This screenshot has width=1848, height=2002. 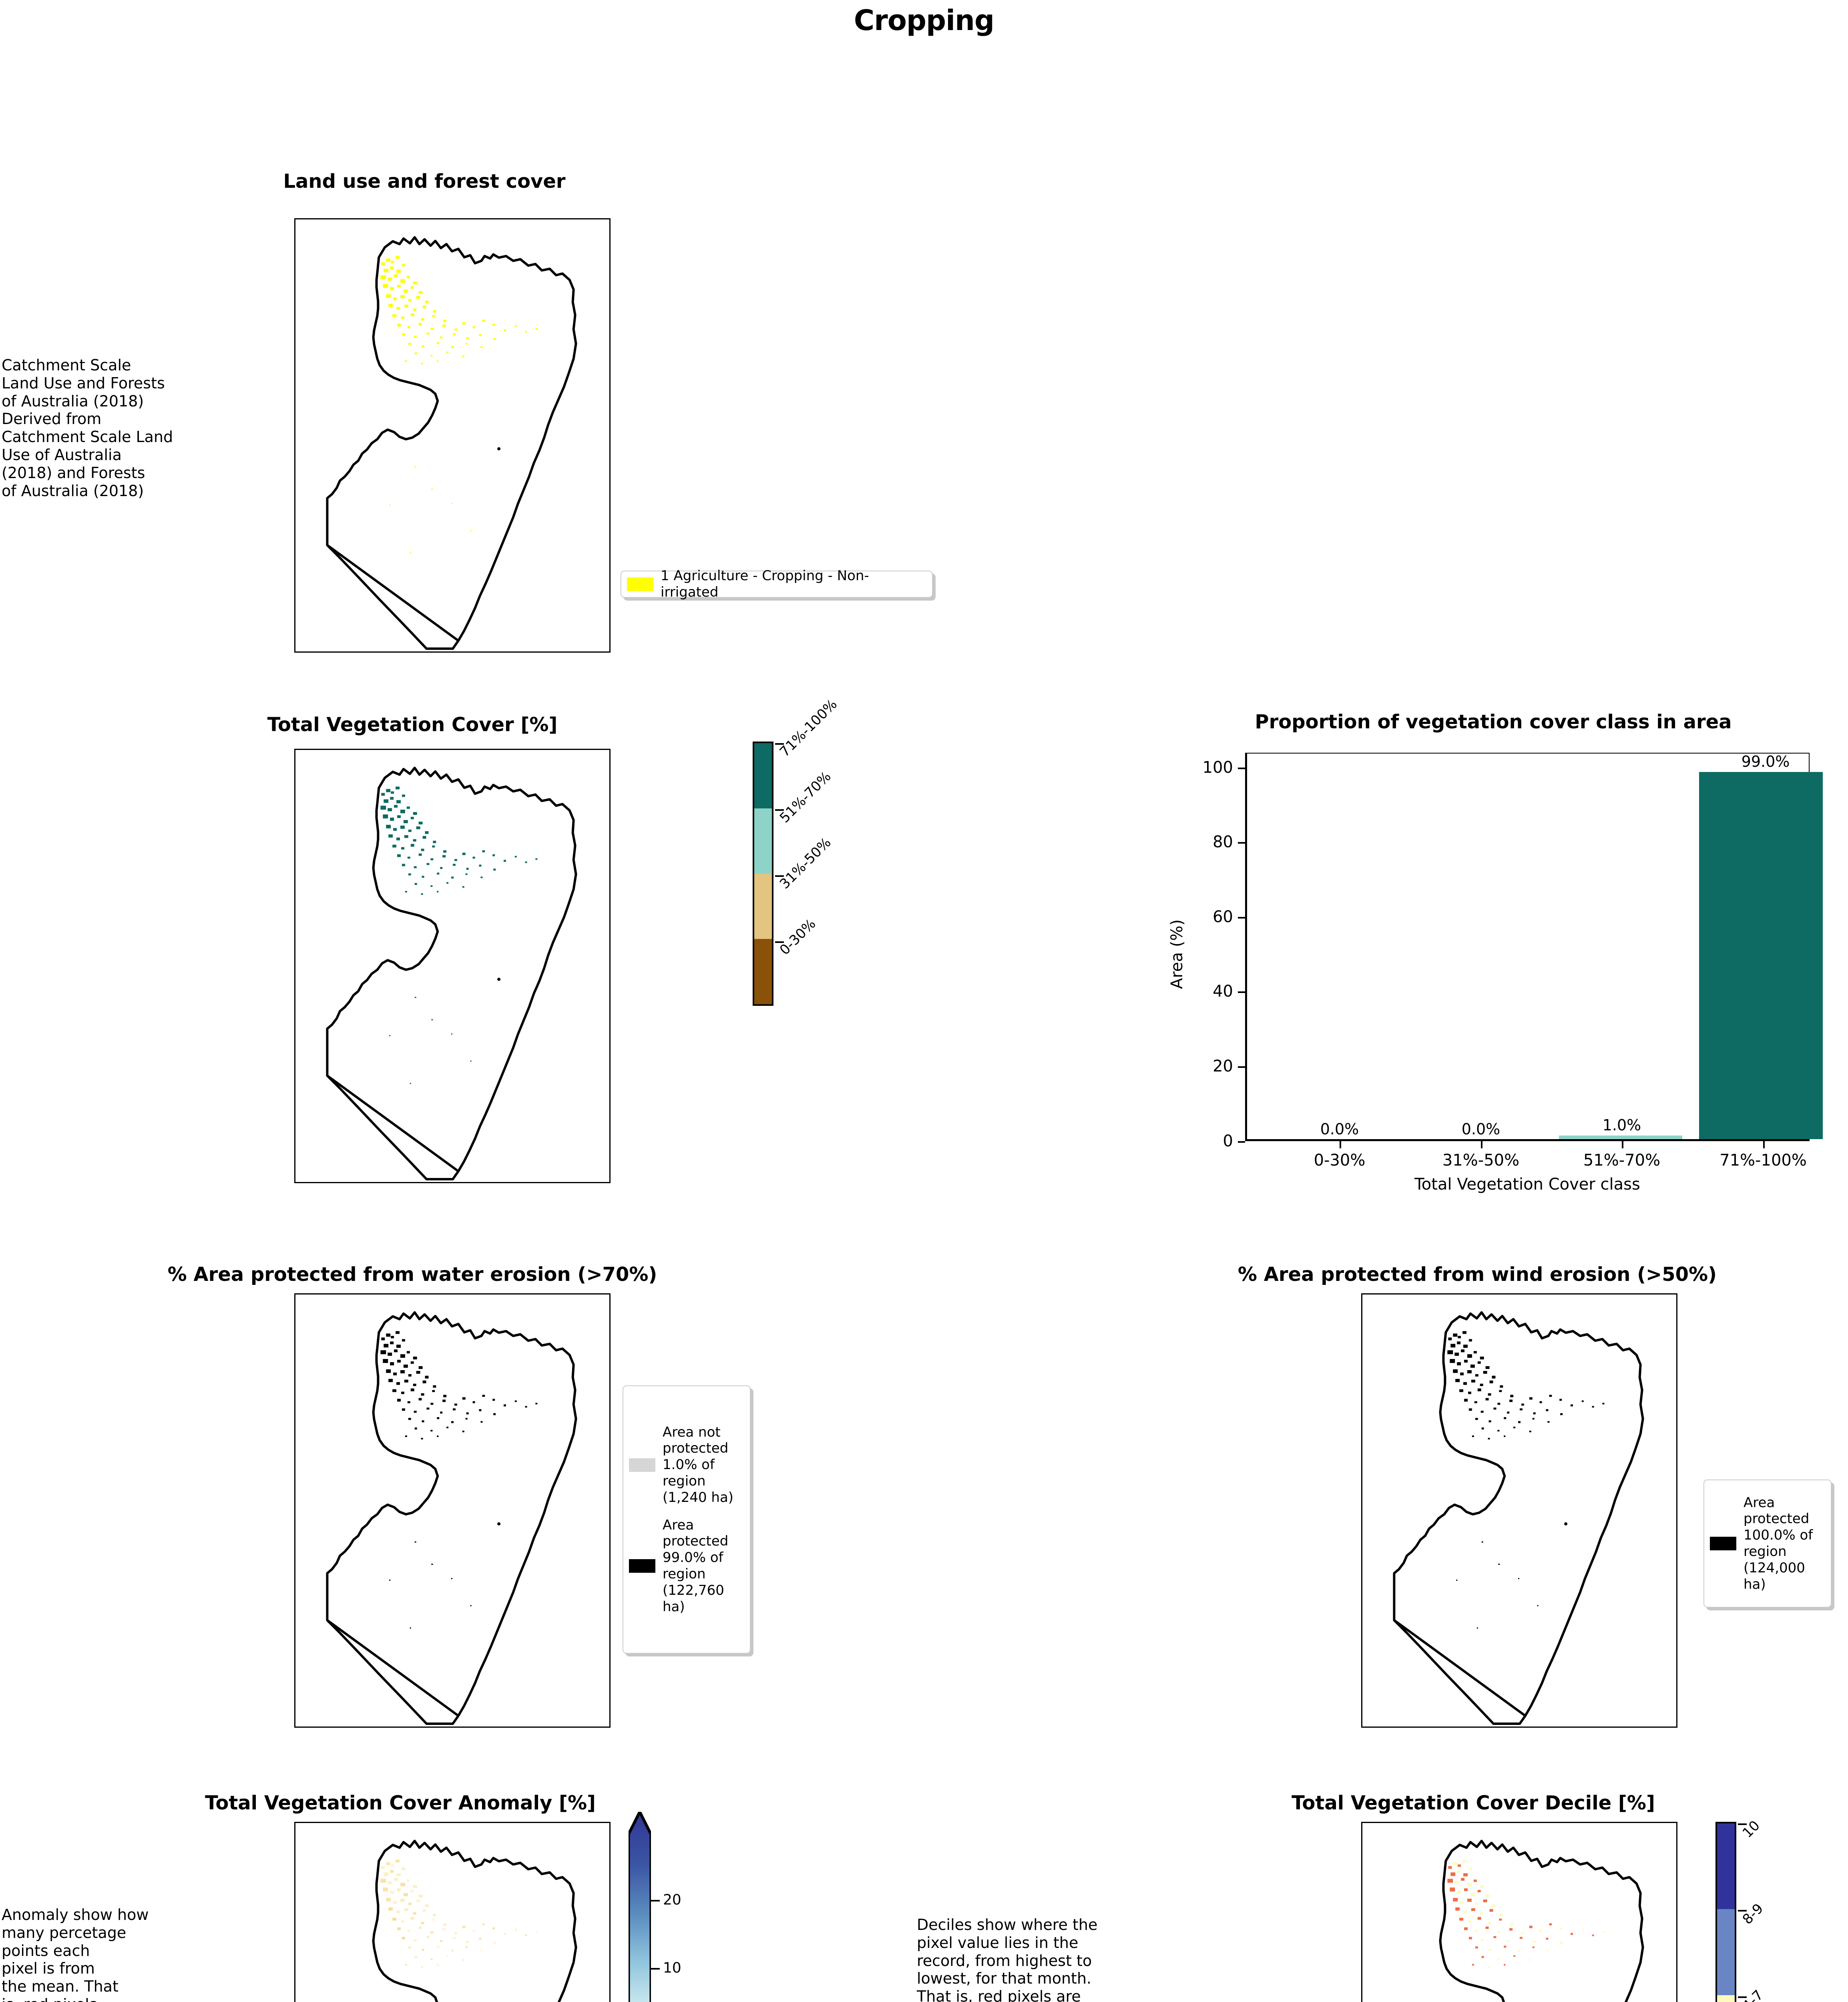 I want to click on total-veg-cover-colorbar: 71%-100% 51%-70% 31%-50% 0-30%, so click(x=797, y=851).